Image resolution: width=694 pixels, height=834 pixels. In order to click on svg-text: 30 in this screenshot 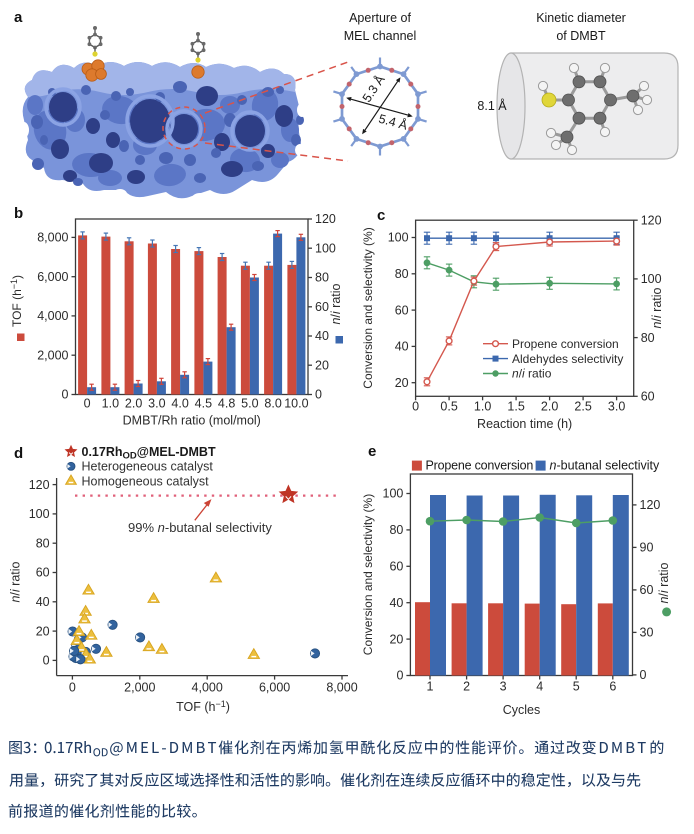, I will do `click(647, 633)`.